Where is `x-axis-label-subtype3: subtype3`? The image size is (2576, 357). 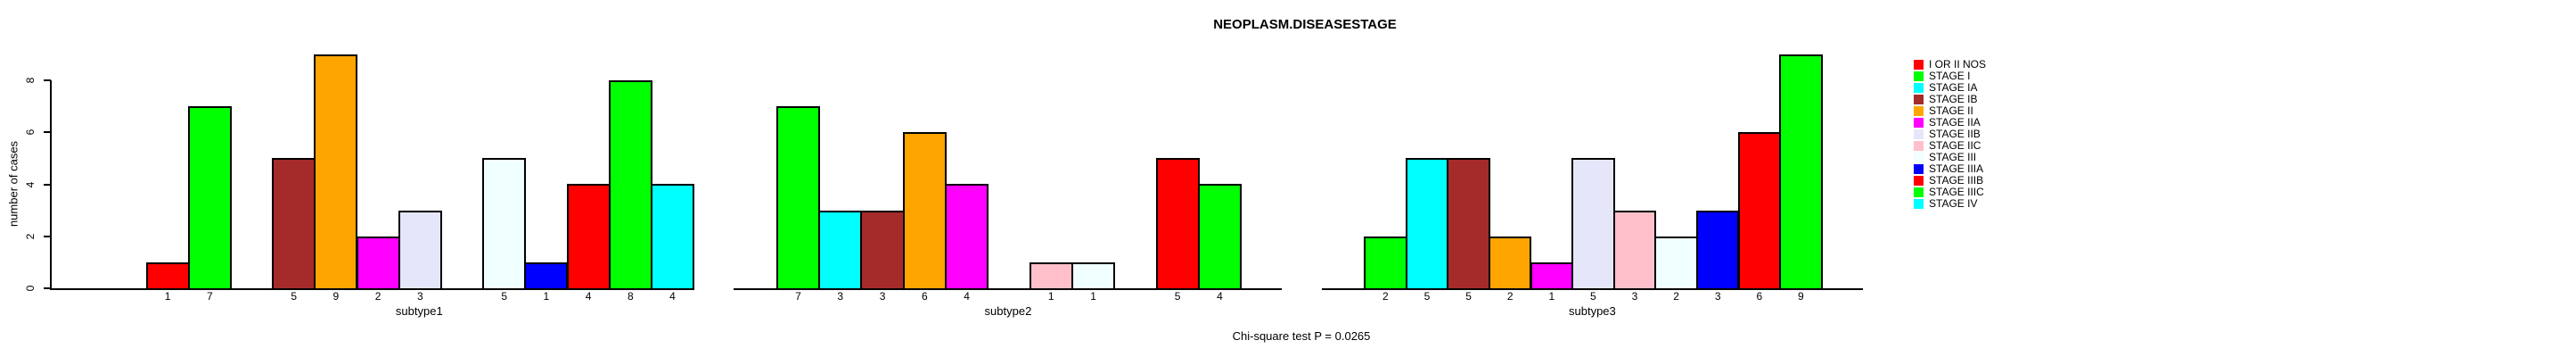
x-axis-label-subtype3: subtype3 is located at coordinates (1592, 311).